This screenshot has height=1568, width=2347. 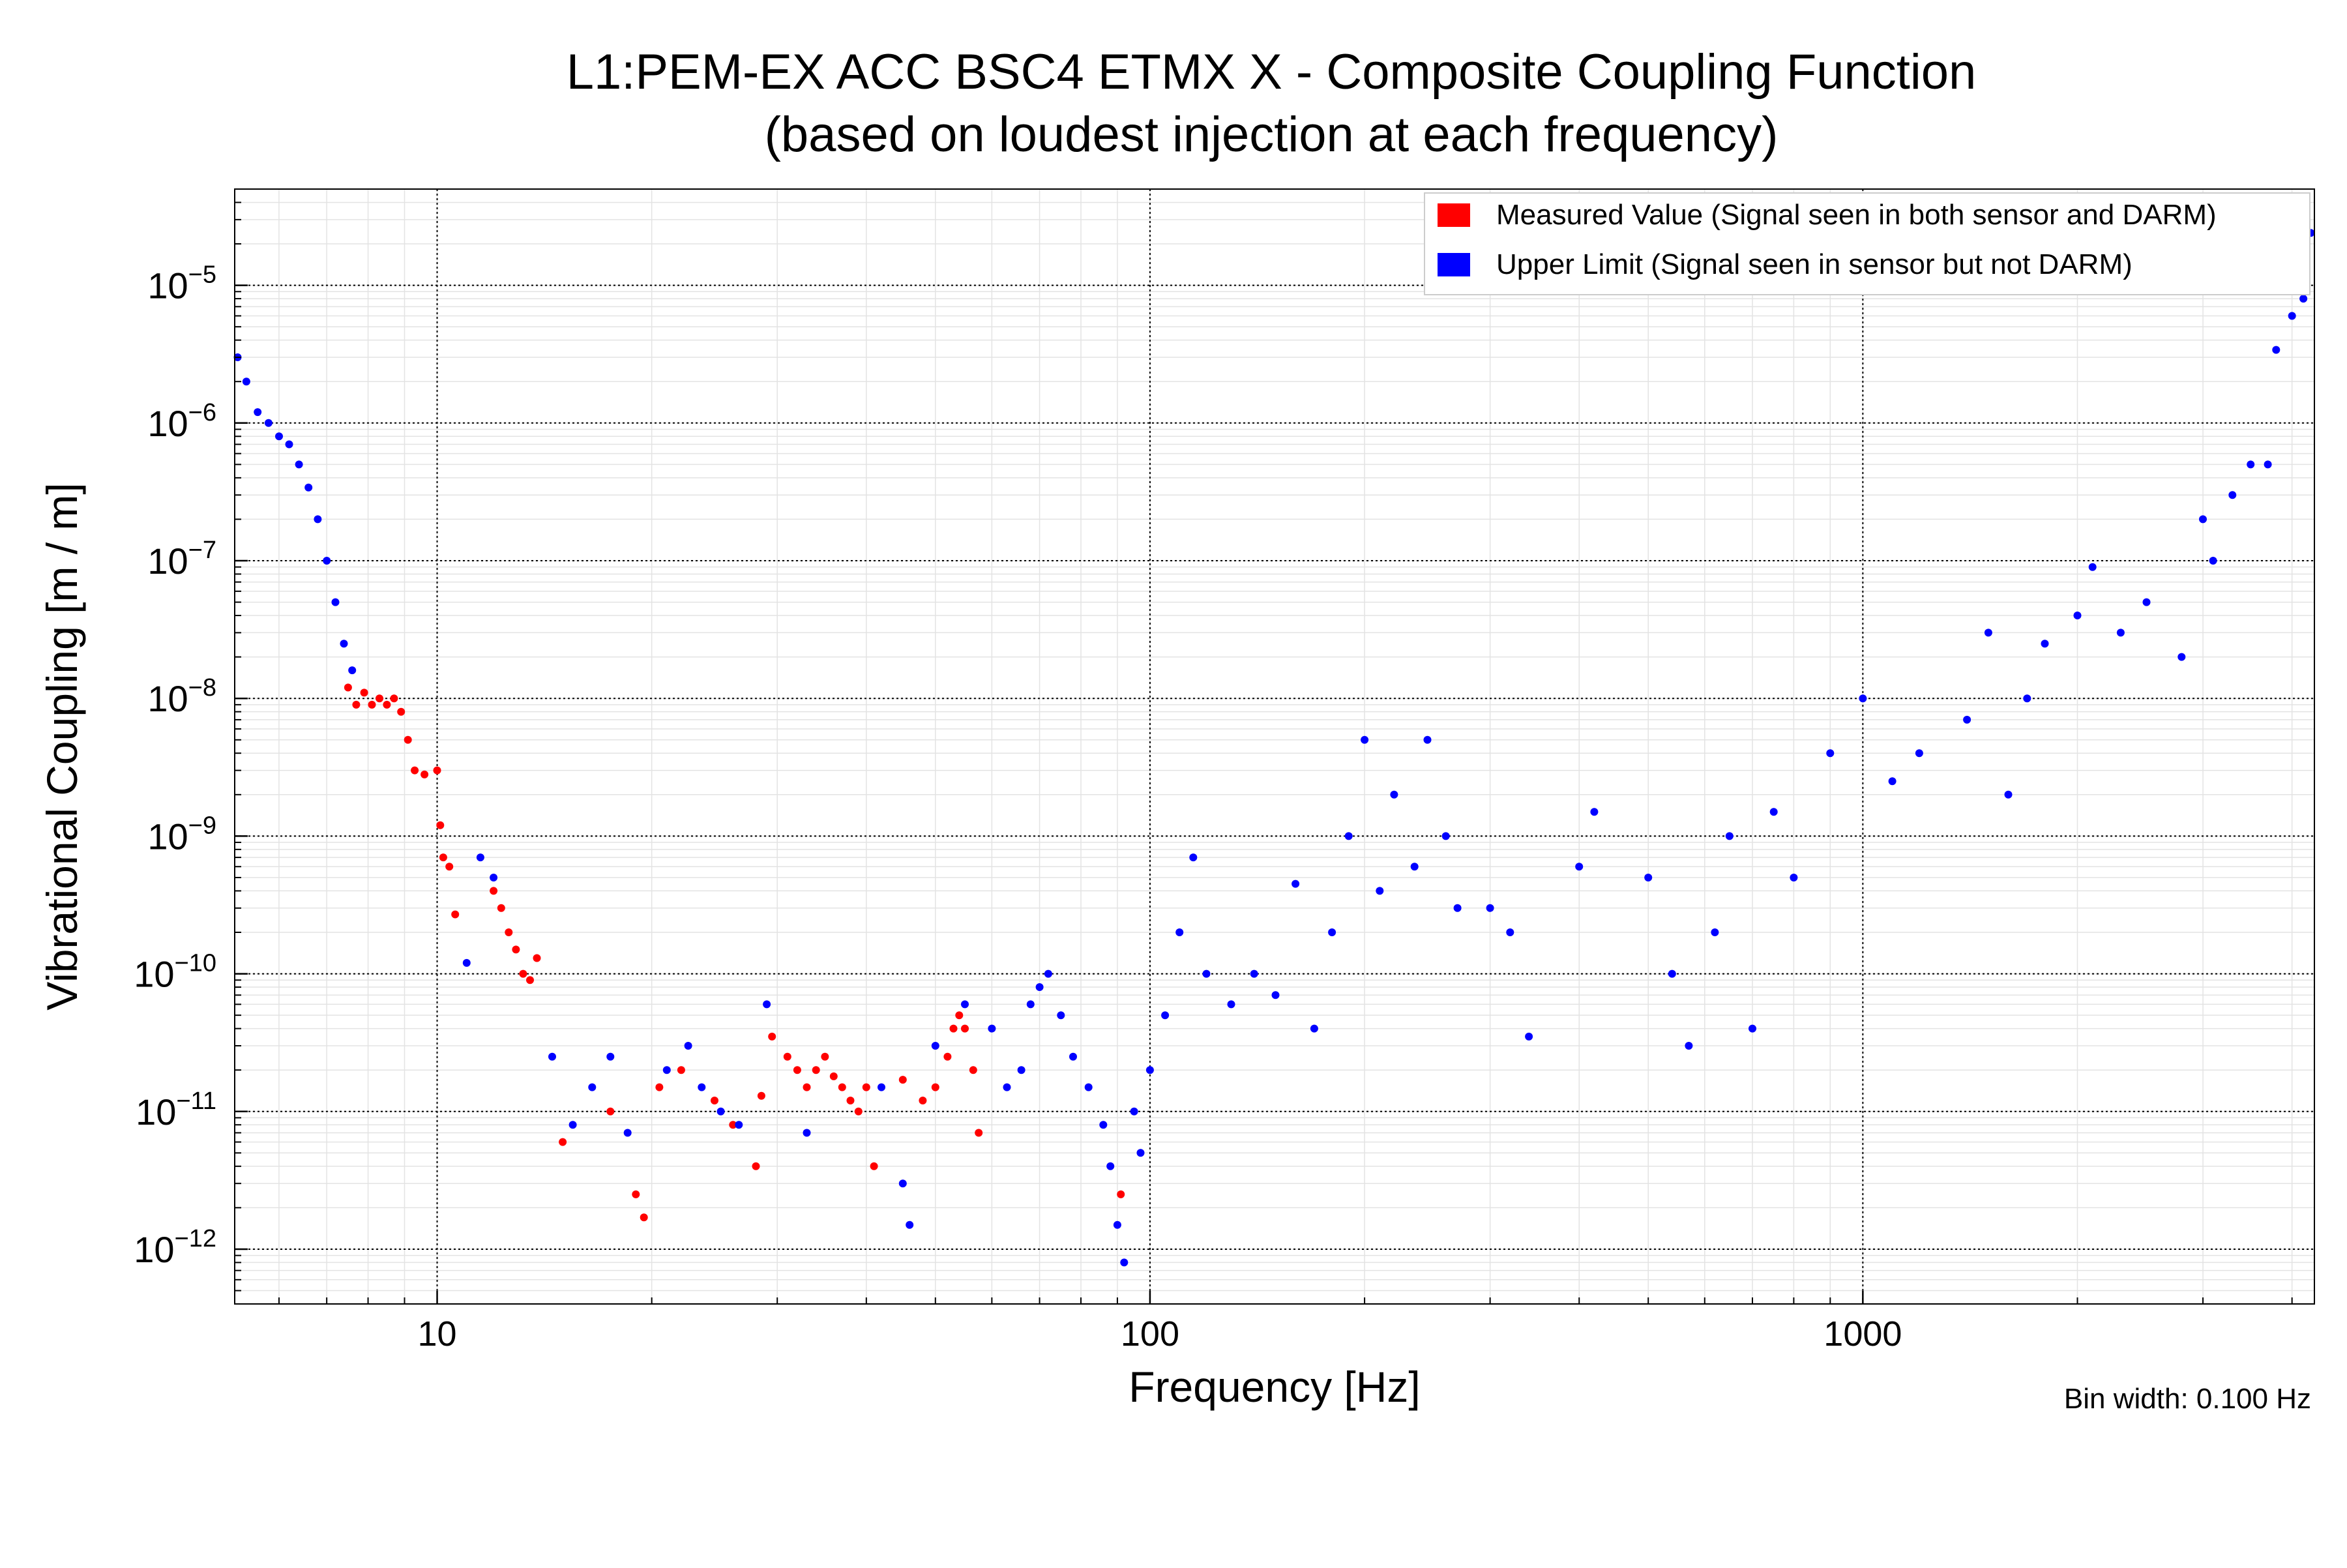 I want to click on y-tick-label: 10⁻¹², so click(x=175, y=1248).